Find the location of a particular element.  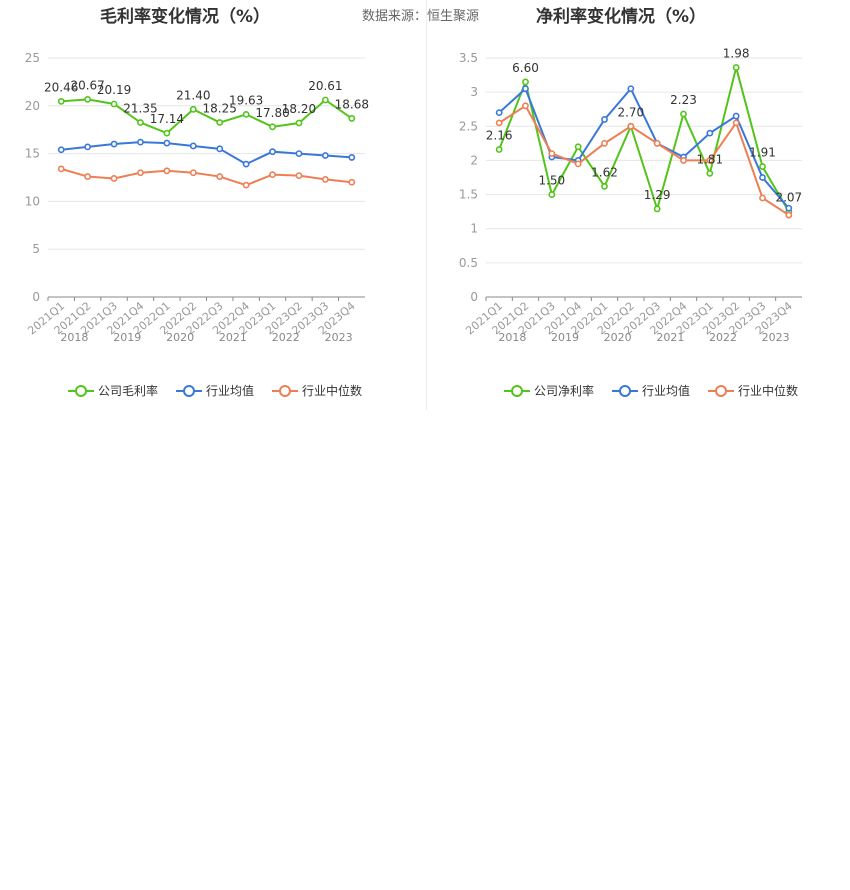

data-label: 20.67 is located at coordinates (87, 85).